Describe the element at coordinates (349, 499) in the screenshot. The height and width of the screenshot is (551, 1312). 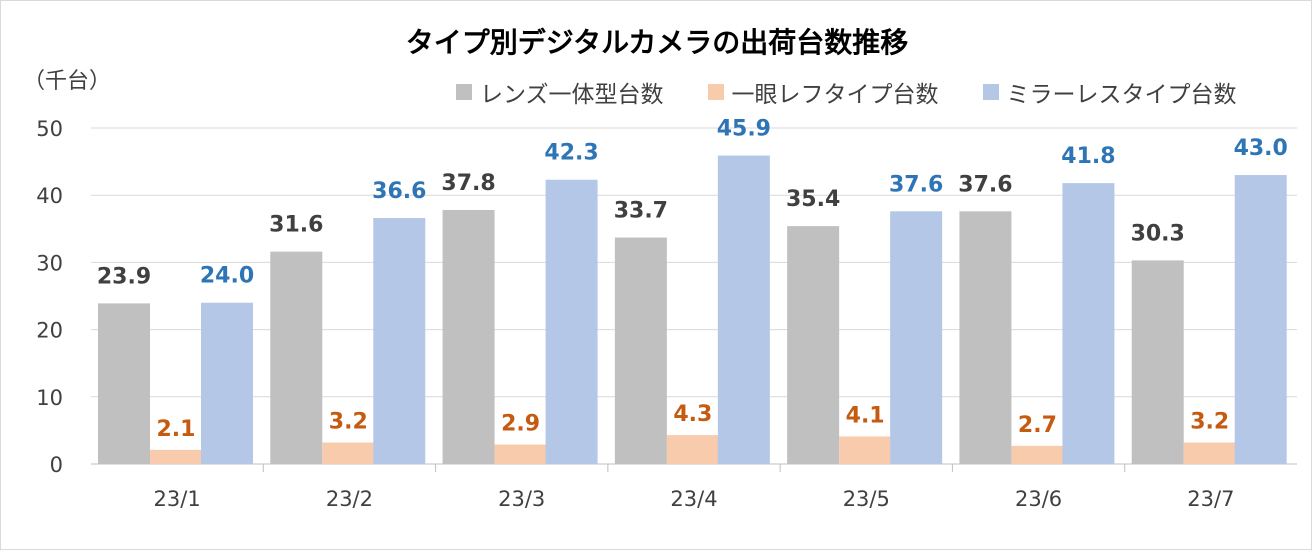
I see `x-tick-label: 23/2` at that location.